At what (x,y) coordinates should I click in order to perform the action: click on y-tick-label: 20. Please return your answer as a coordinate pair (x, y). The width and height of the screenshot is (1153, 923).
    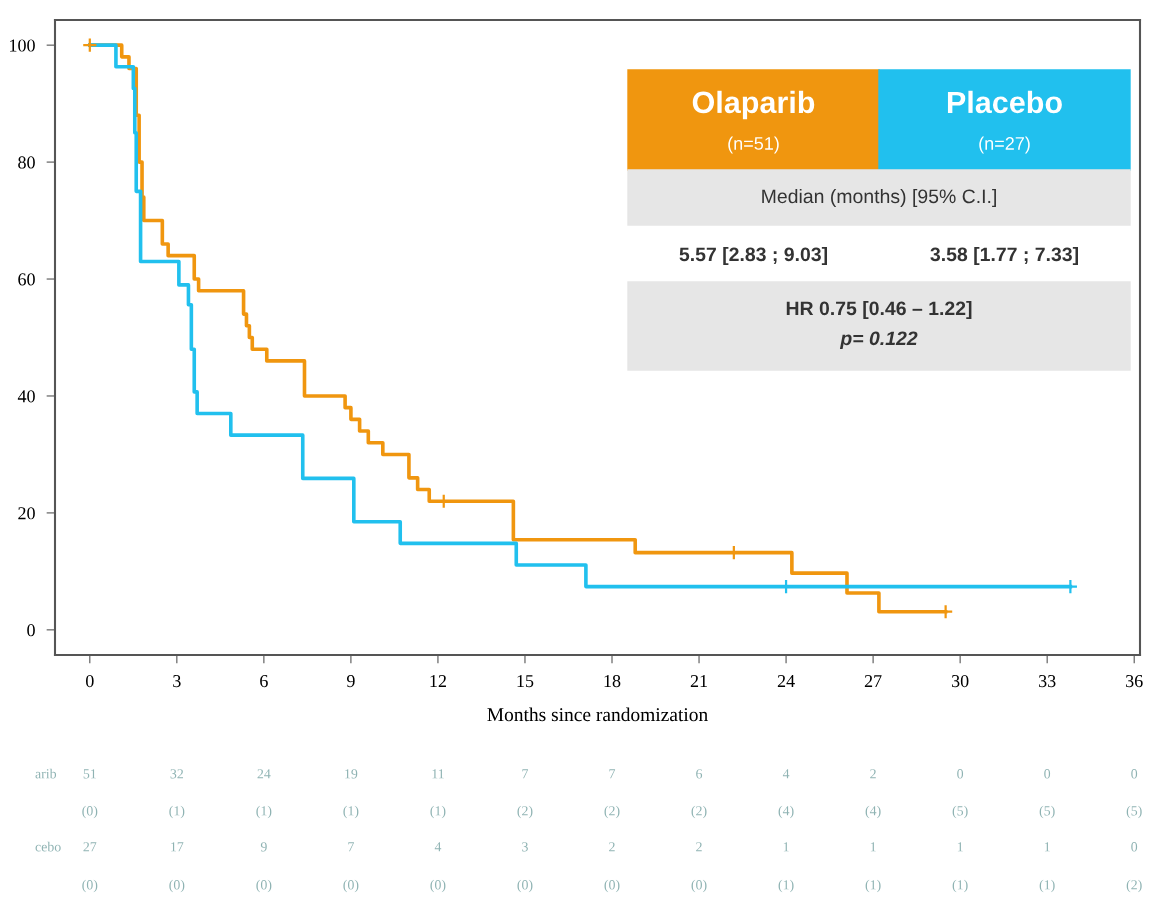
    Looking at the image, I should click on (26, 513).